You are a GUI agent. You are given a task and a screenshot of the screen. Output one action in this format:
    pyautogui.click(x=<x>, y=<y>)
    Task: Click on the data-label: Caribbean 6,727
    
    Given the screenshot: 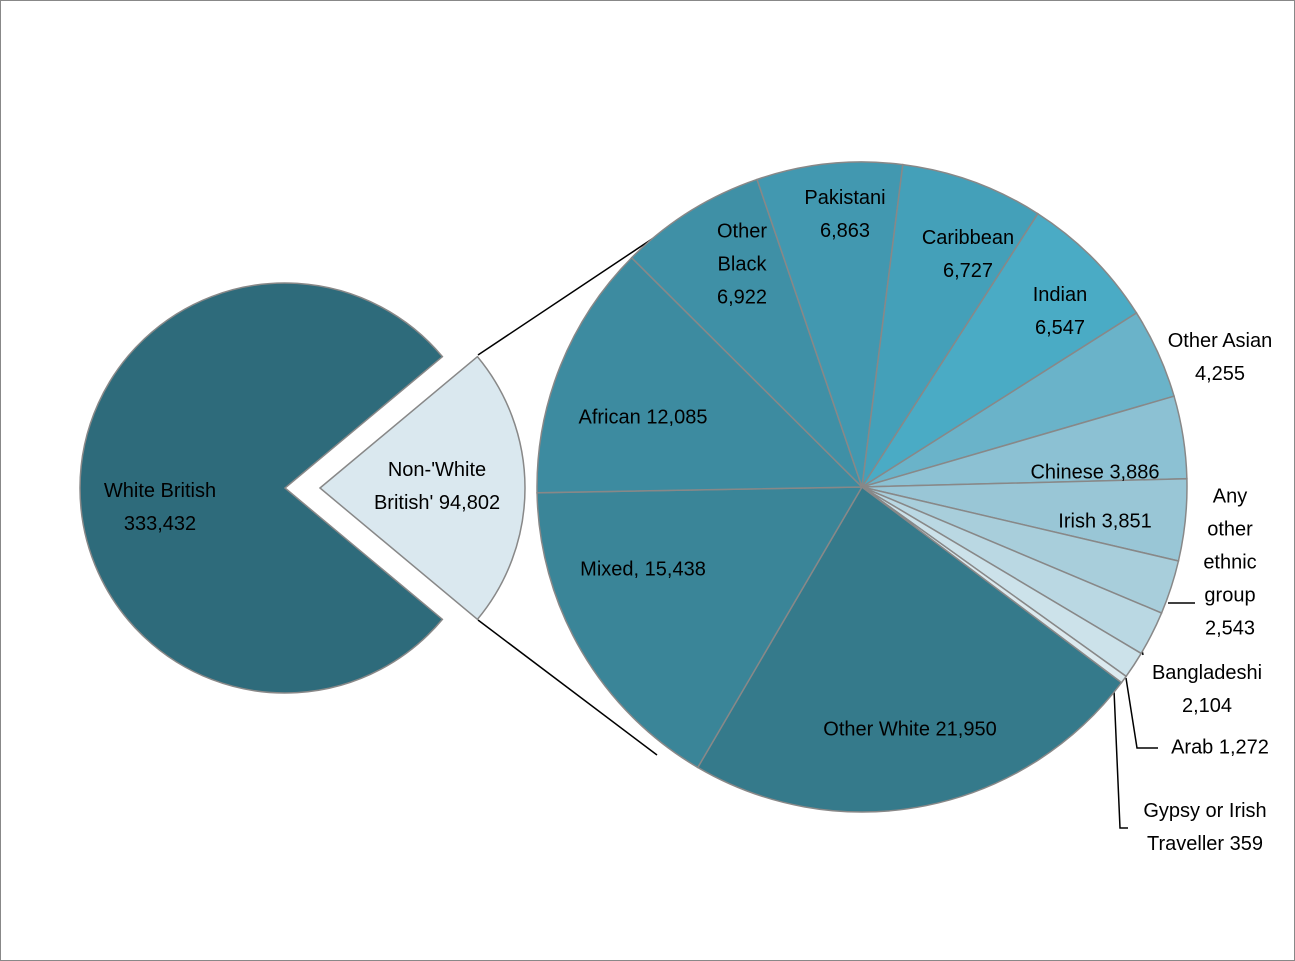 What is the action you would take?
    pyautogui.click(x=968, y=255)
    